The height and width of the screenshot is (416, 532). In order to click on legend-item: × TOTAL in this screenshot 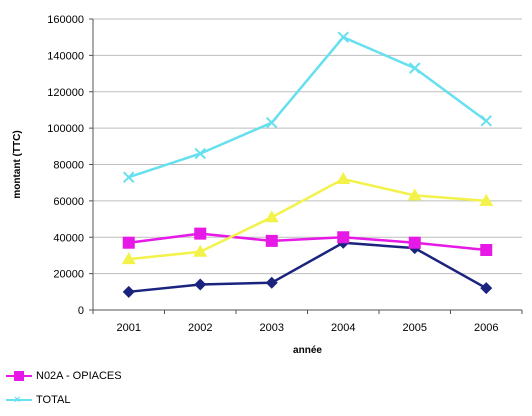, I will do `click(64, 400)`.